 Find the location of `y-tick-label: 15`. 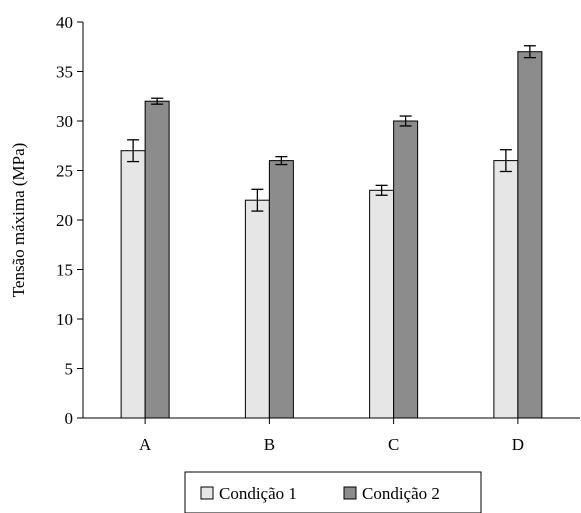

y-tick-label: 15 is located at coordinates (64, 270).